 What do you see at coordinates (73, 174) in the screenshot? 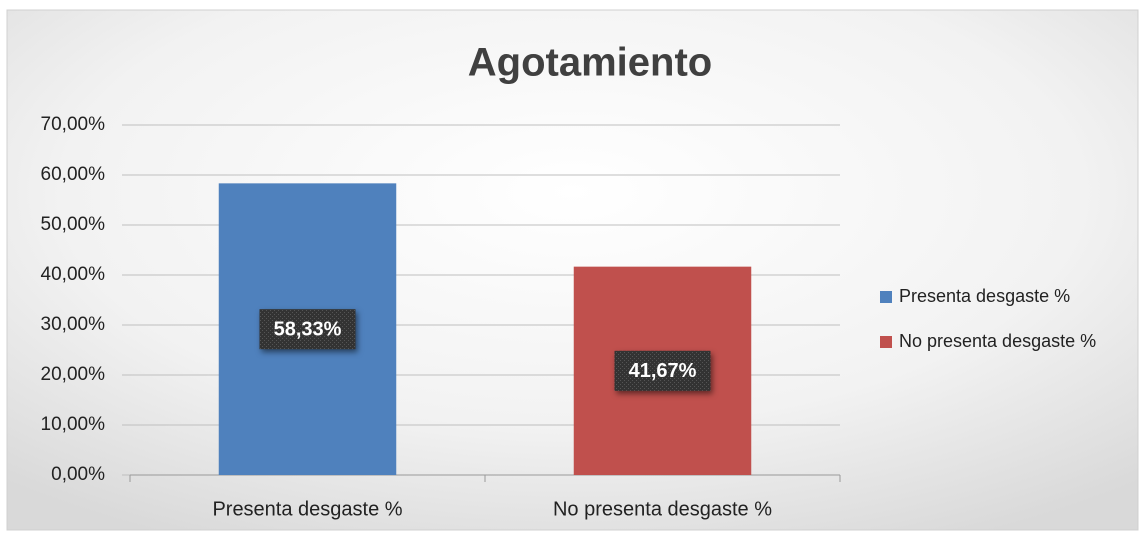
I see `y-tick-label: 60,00%` at bounding box center [73, 174].